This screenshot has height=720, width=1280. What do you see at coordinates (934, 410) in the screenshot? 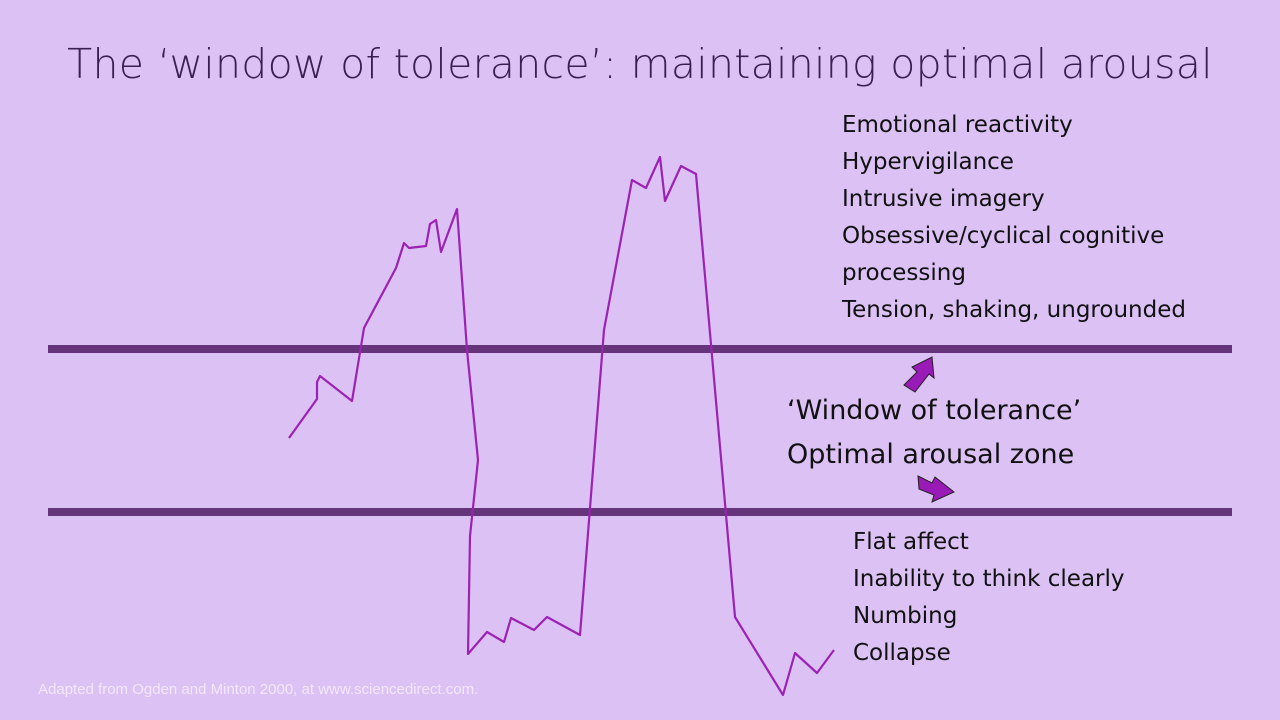
I see `window-label-line1: ‘Window of tolerance’` at bounding box center [934, 410].